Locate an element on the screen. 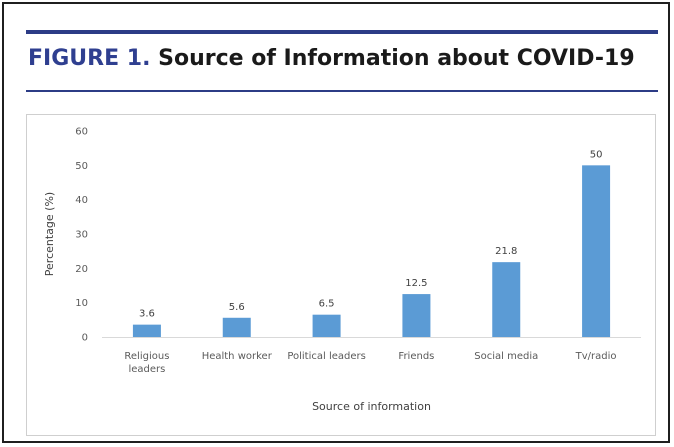 This screenshot has width=674, height=447. category-label: Religious leaders is located at coordinates (146, 363).